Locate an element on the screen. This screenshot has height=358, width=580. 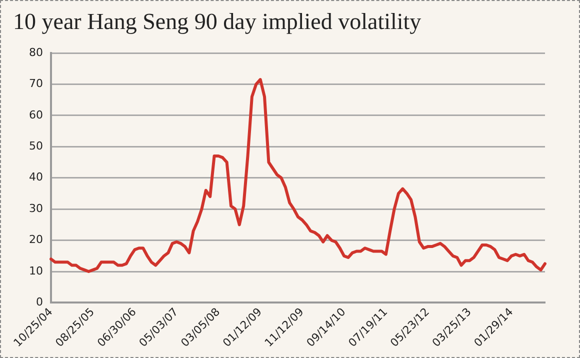
y-tick-label: 50 is located at coordinates (35, 146).